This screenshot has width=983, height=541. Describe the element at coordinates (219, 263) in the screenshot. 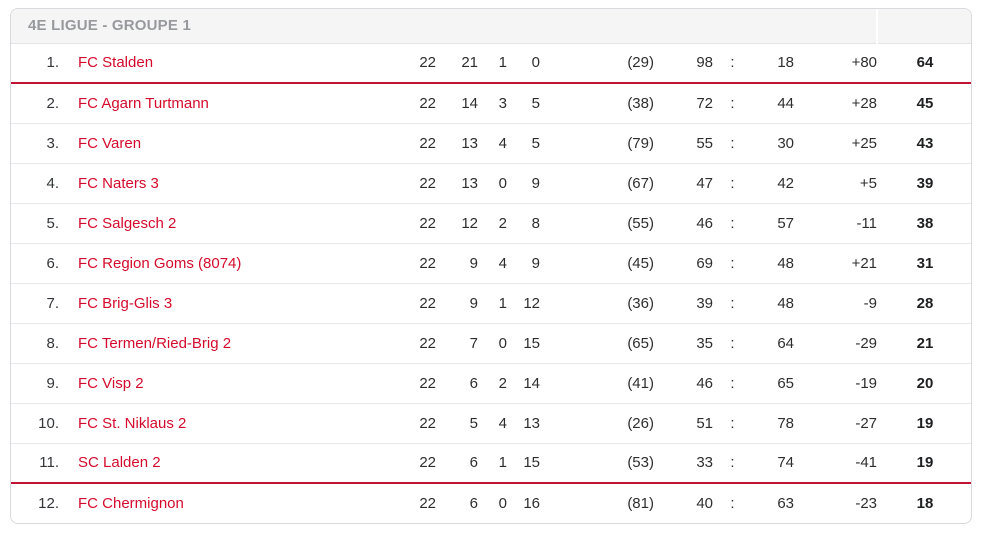

I see `team-link: FC Region Goms (8074)` at that location.